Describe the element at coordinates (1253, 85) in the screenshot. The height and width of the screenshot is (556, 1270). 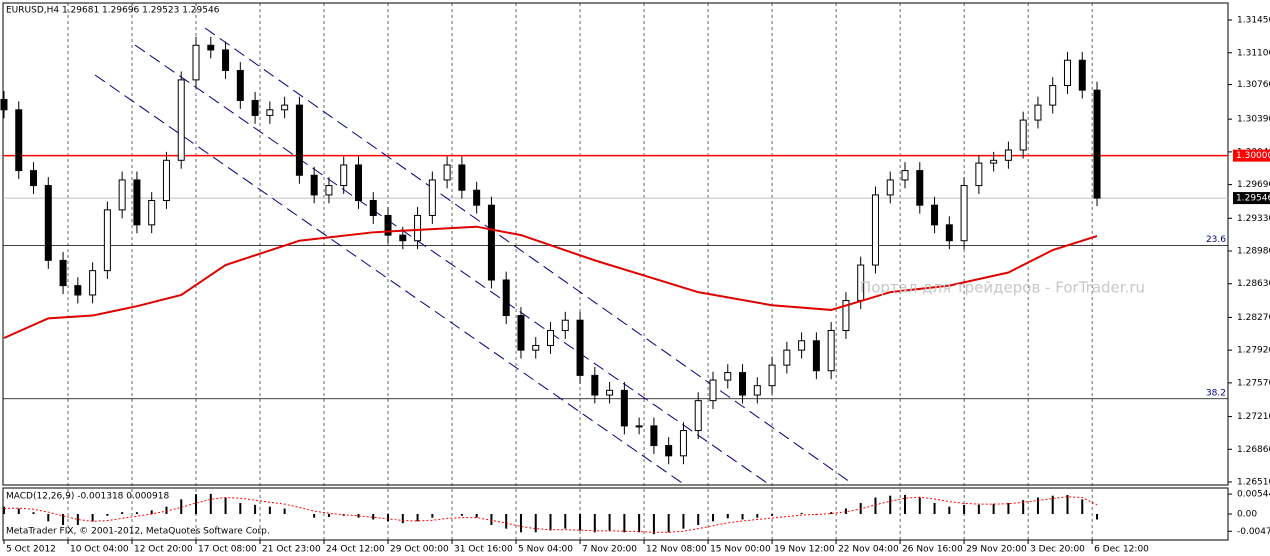
I see `y-tick-label: 1.30760` at that location.